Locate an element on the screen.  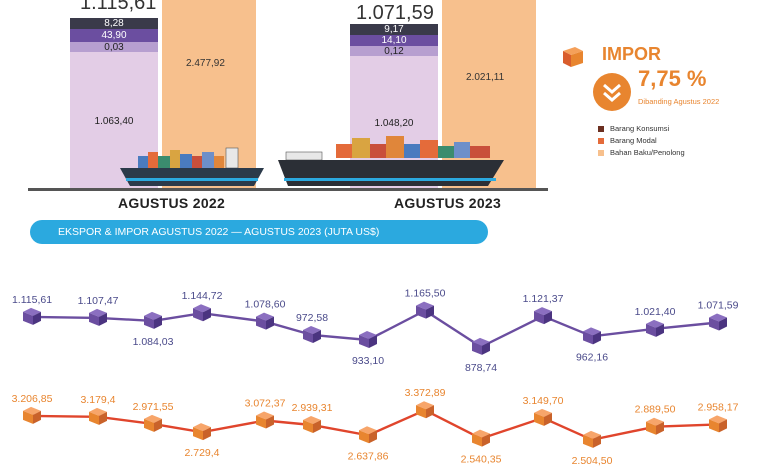
ekspor-data-label: 1.021,40 is located at coordinates (655, 312).